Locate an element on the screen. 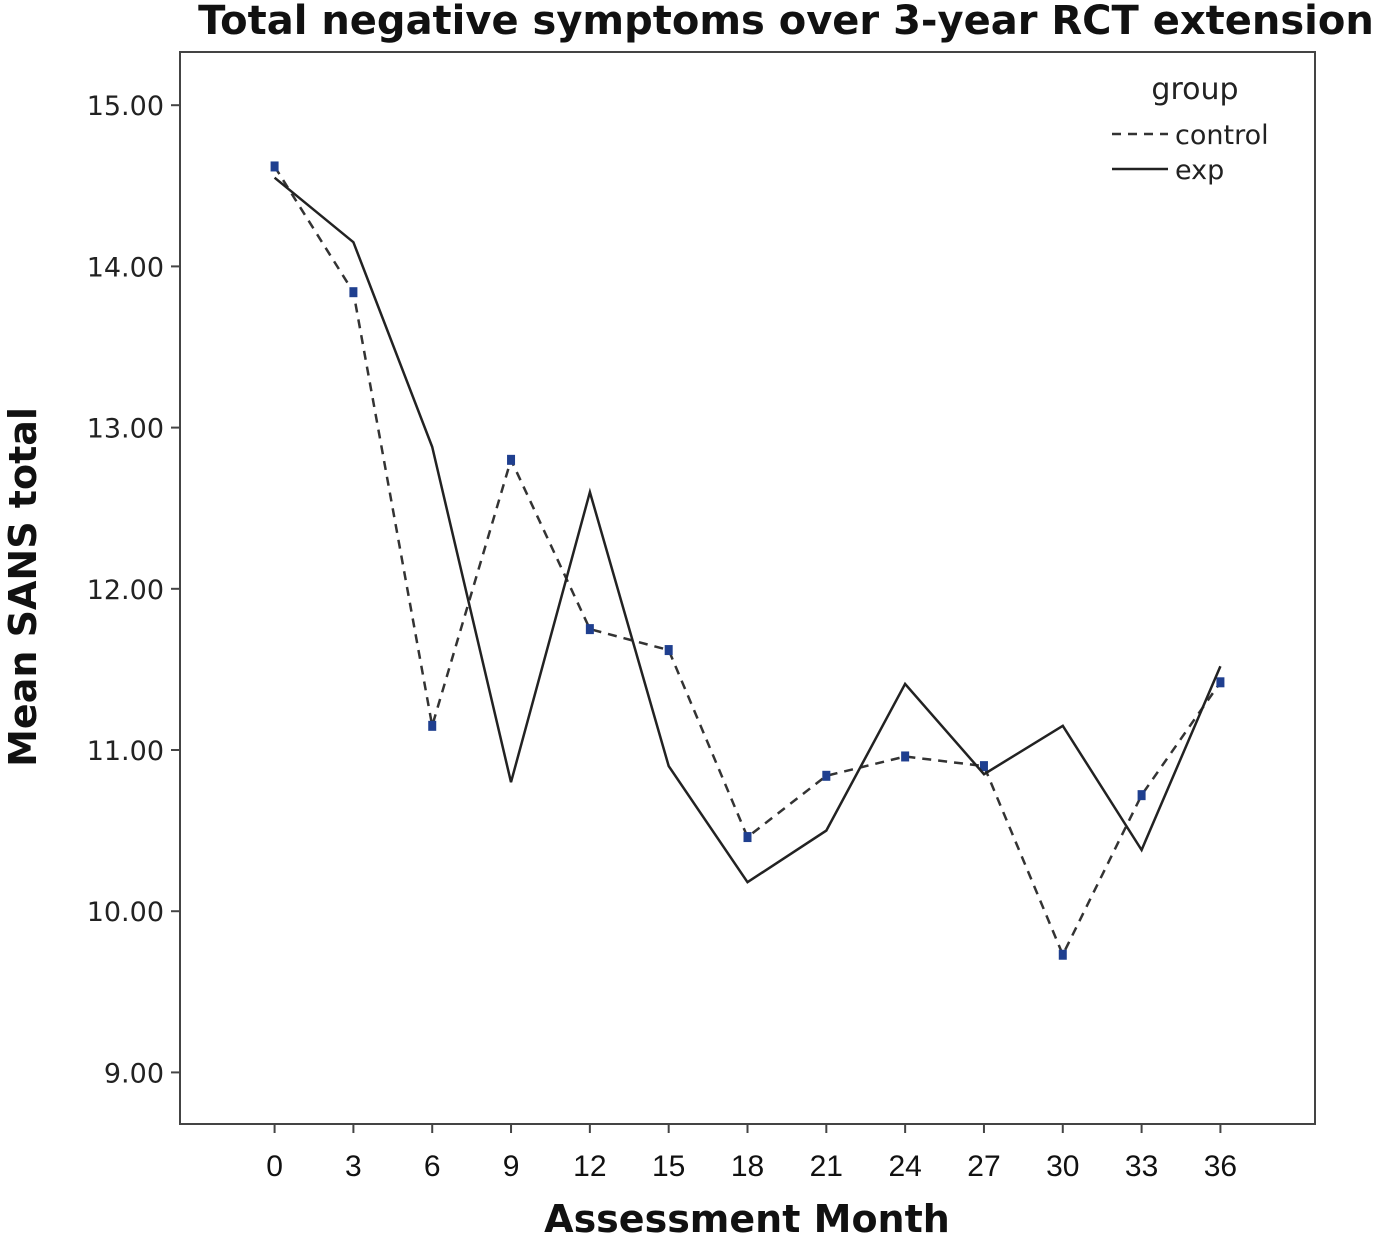 This screenshot has width=1400, height=1237. x-tick-label: 9 is located at coordinates (511, 1166).